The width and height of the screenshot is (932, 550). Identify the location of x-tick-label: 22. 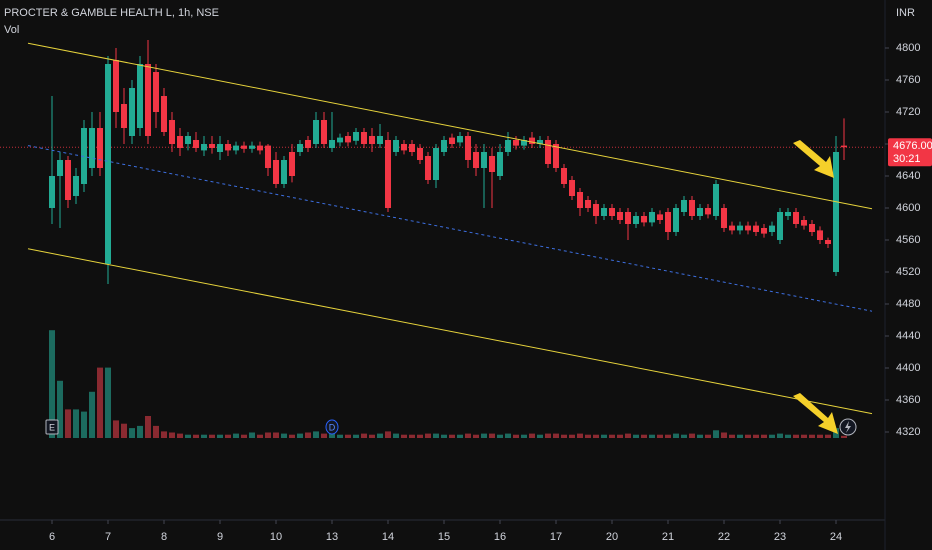
(724, 537).